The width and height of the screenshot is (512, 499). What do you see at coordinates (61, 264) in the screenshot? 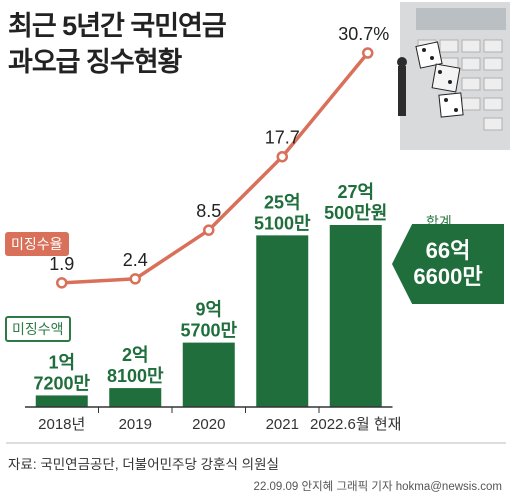
I see `rate-label-0: 1.9` at bounding box center [61, 264].